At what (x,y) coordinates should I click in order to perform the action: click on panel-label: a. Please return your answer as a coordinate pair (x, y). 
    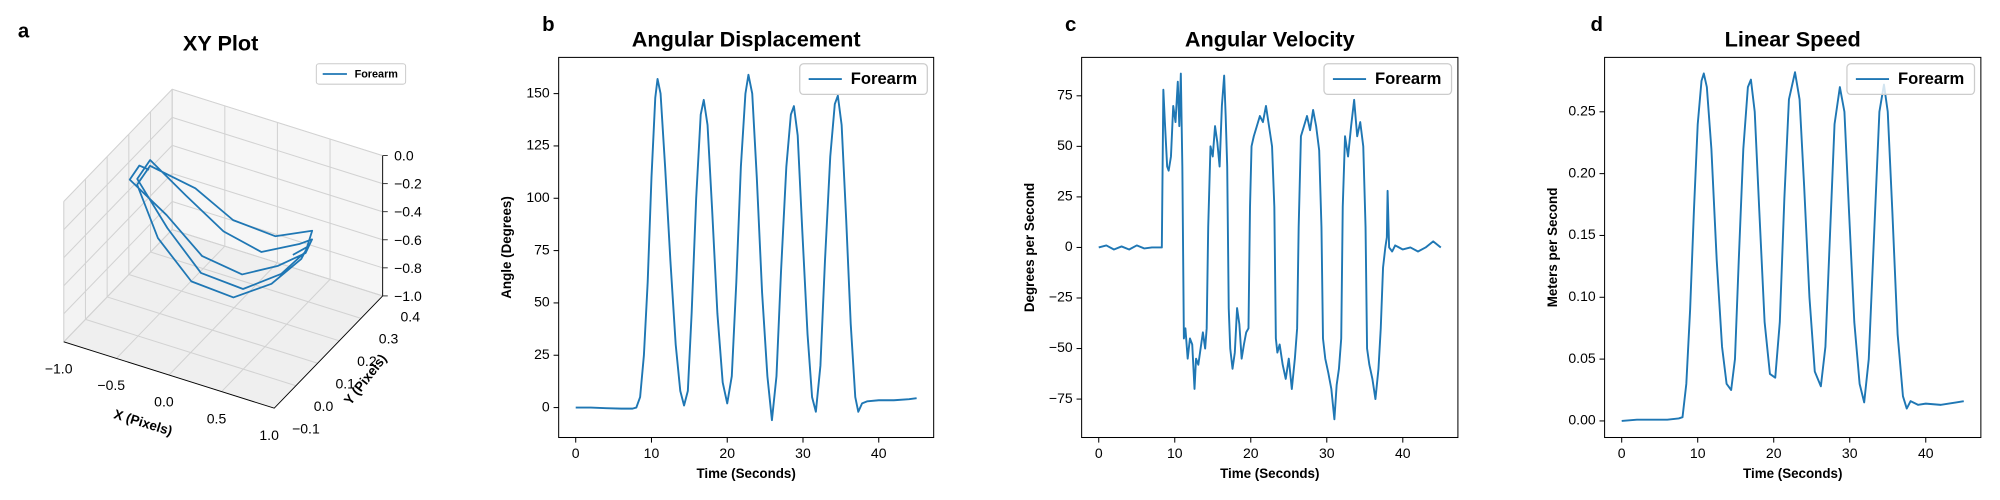
    Looking at the image, I should click on (24, 31).